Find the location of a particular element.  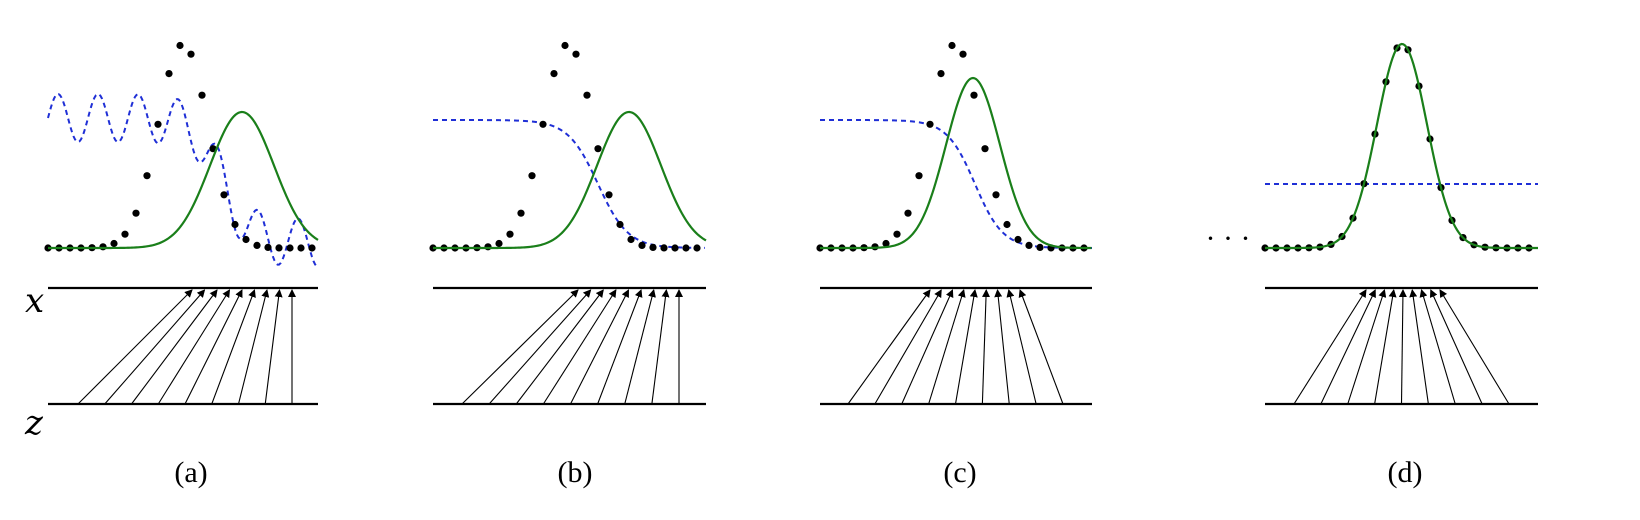

ellipsis: · · · is located at coordinates (1228, 238).